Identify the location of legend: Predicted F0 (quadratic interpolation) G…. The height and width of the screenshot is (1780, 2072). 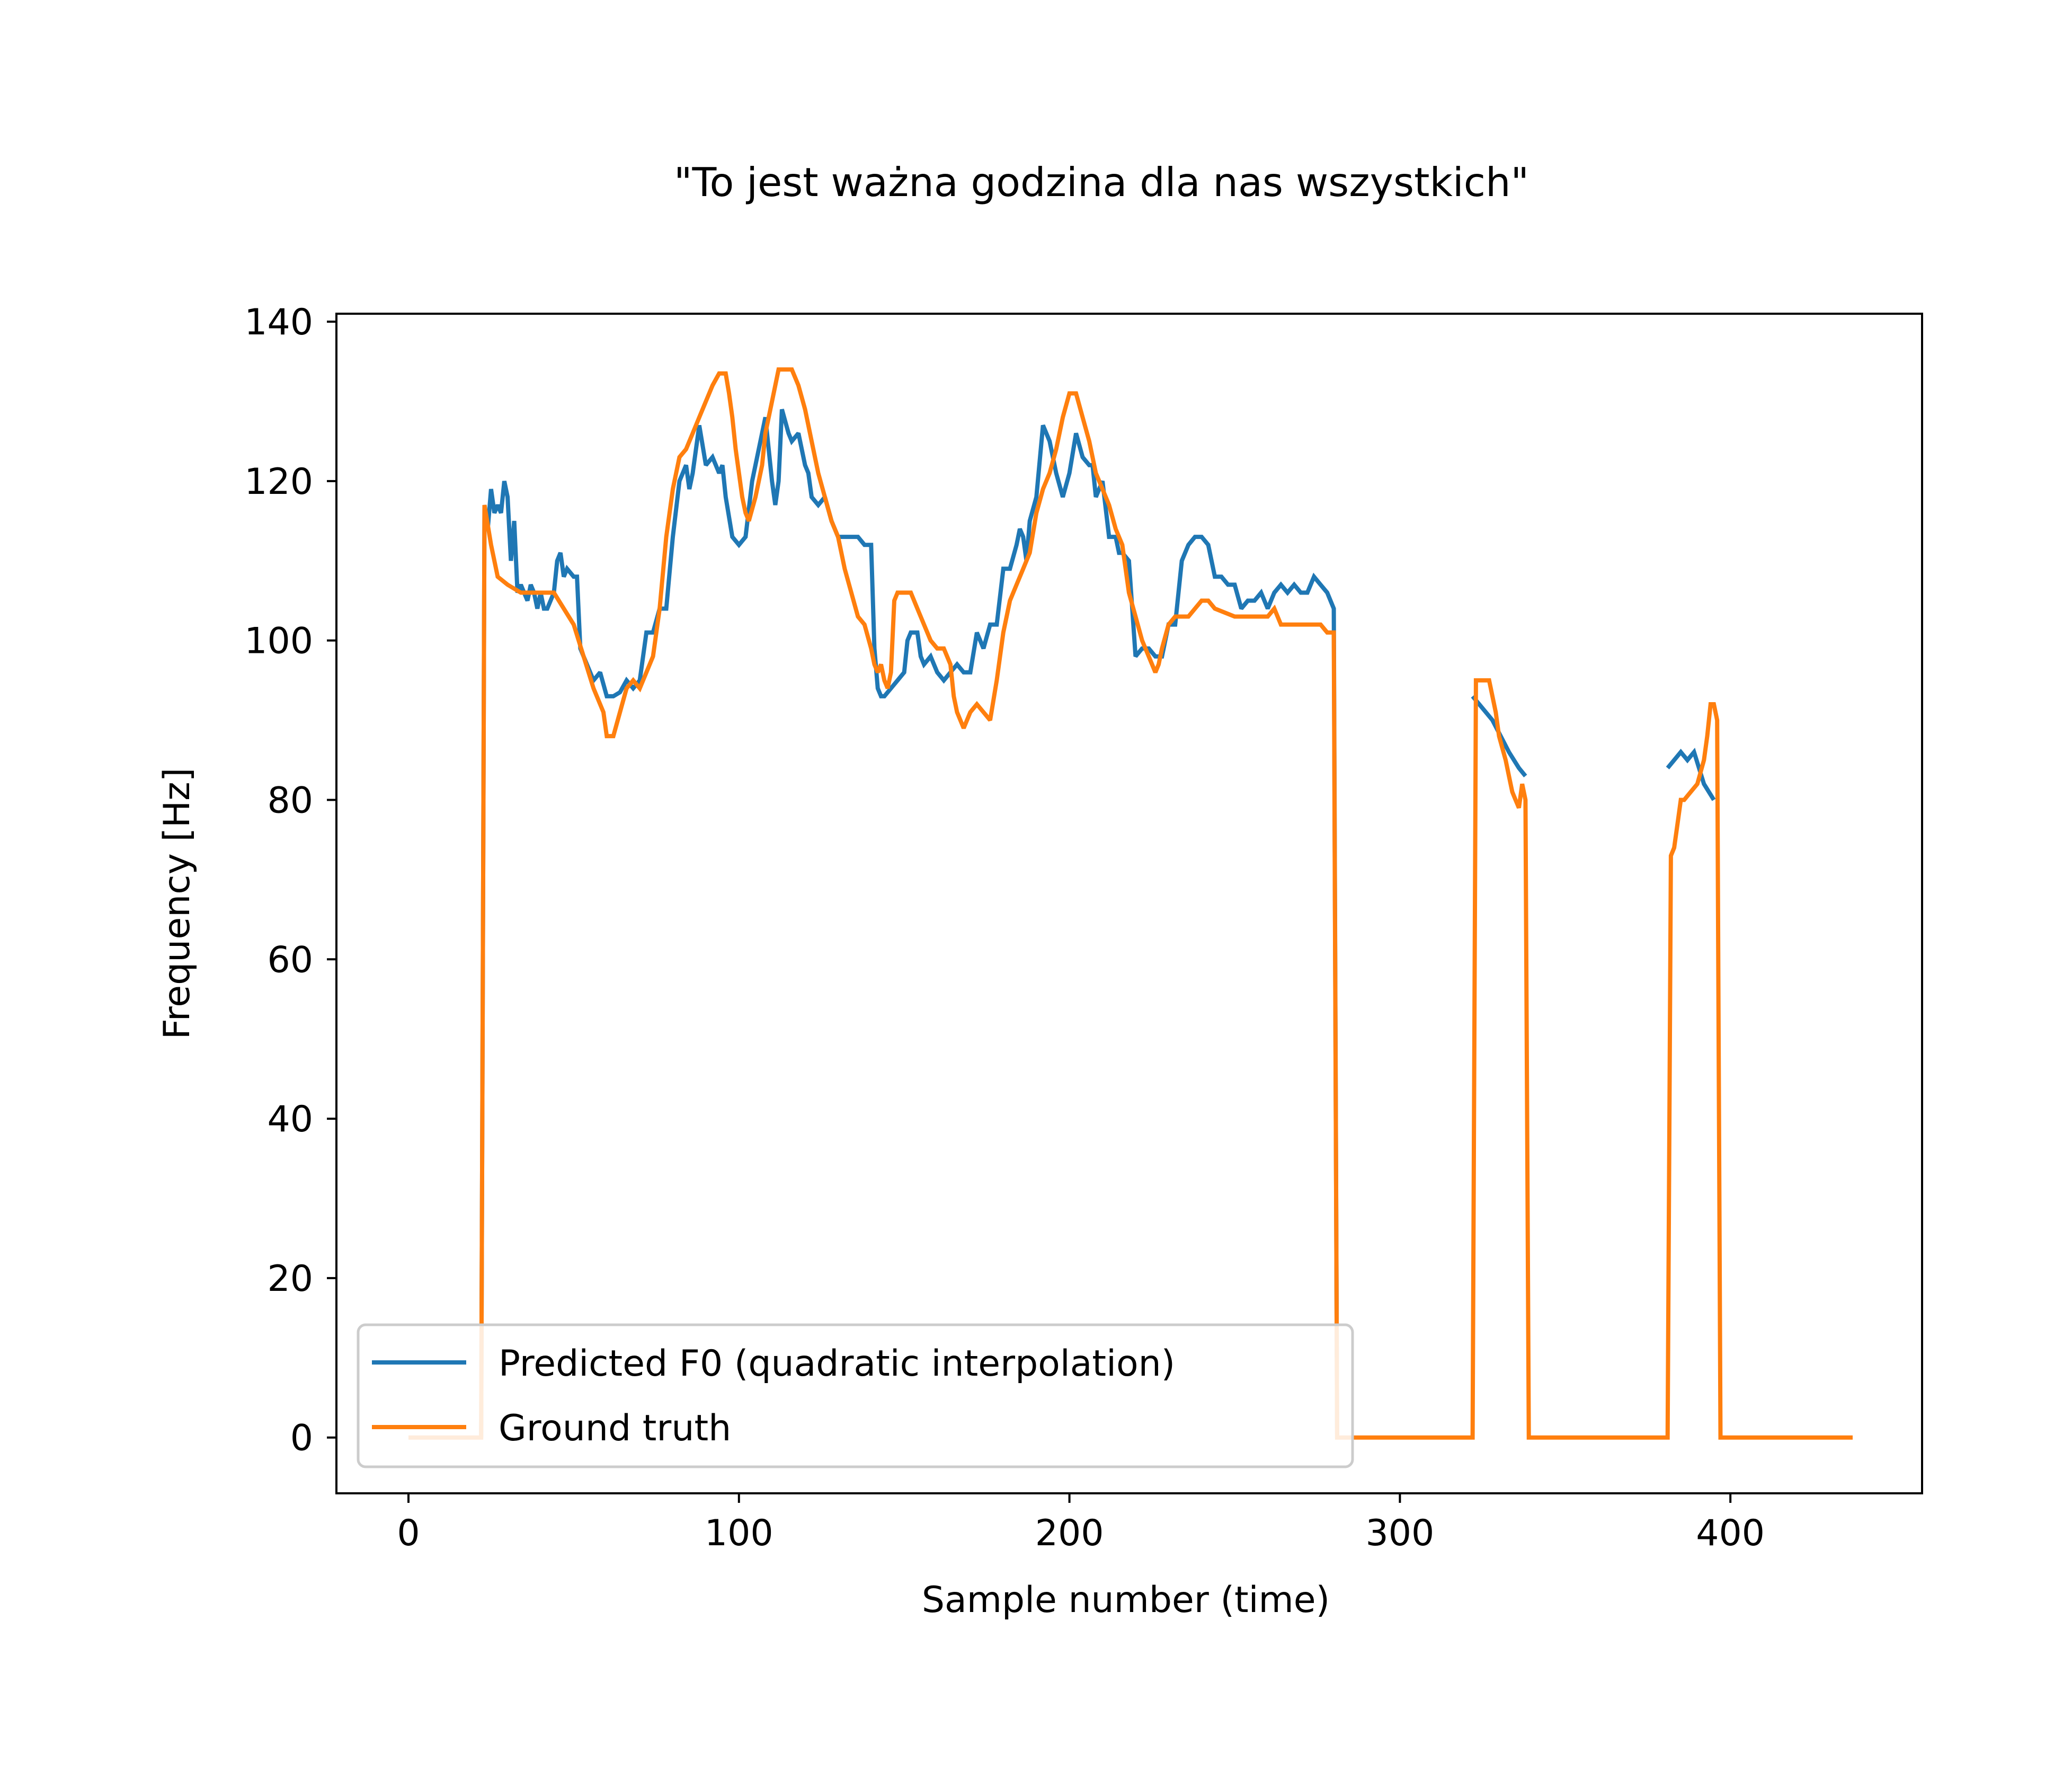
(855, 1395).